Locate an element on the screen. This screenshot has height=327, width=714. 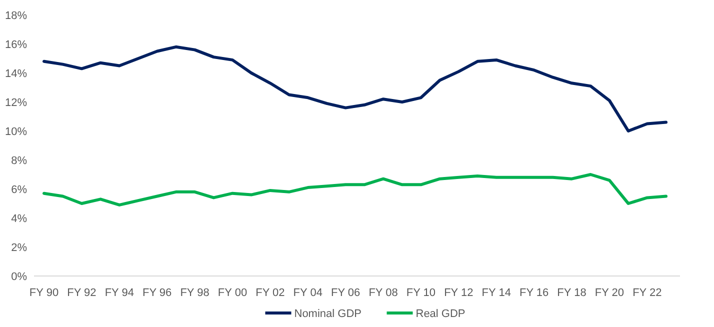
y-tick-label: 16% is located at coordinates (16, 44).